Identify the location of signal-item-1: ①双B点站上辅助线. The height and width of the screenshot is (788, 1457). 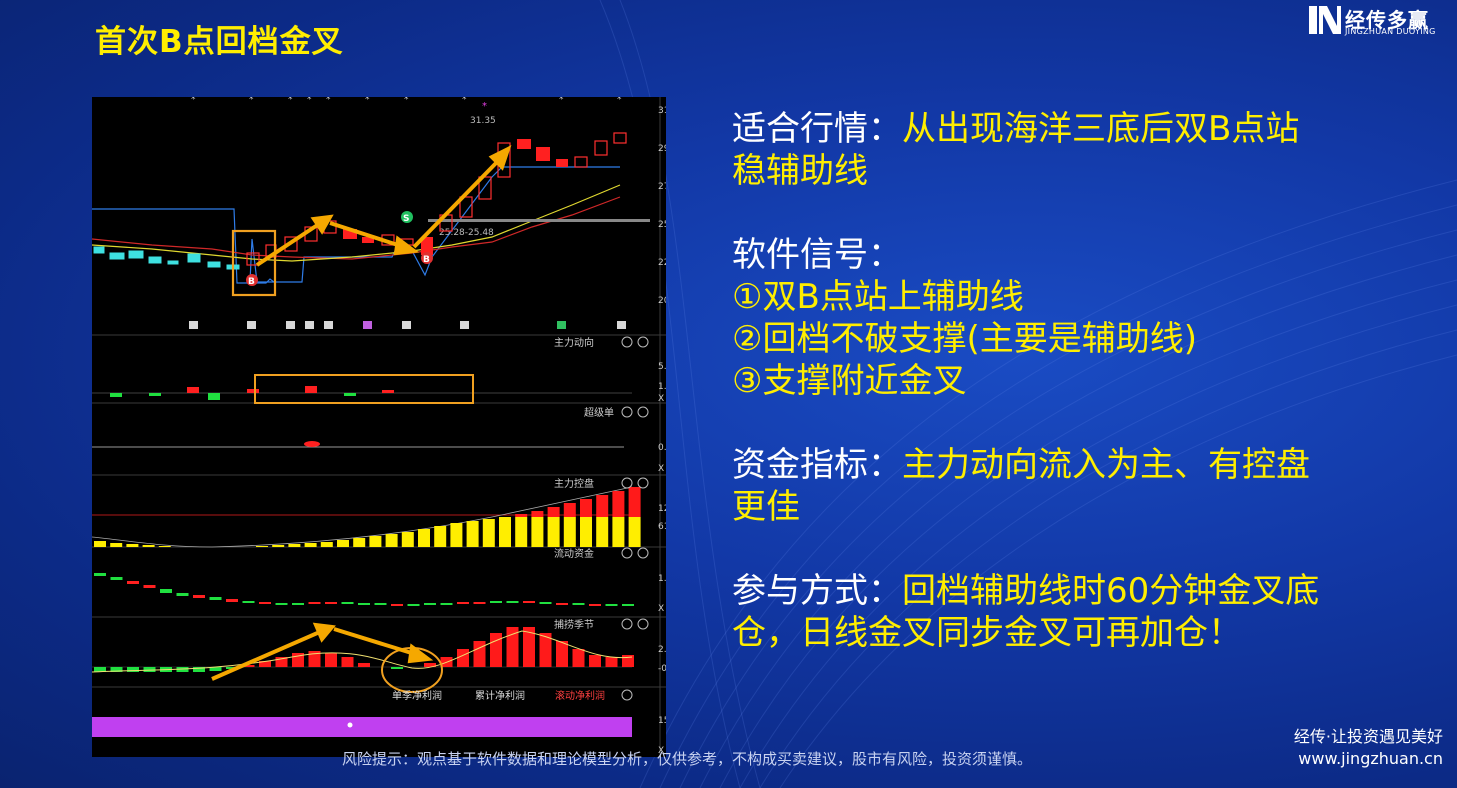
(878, 297).